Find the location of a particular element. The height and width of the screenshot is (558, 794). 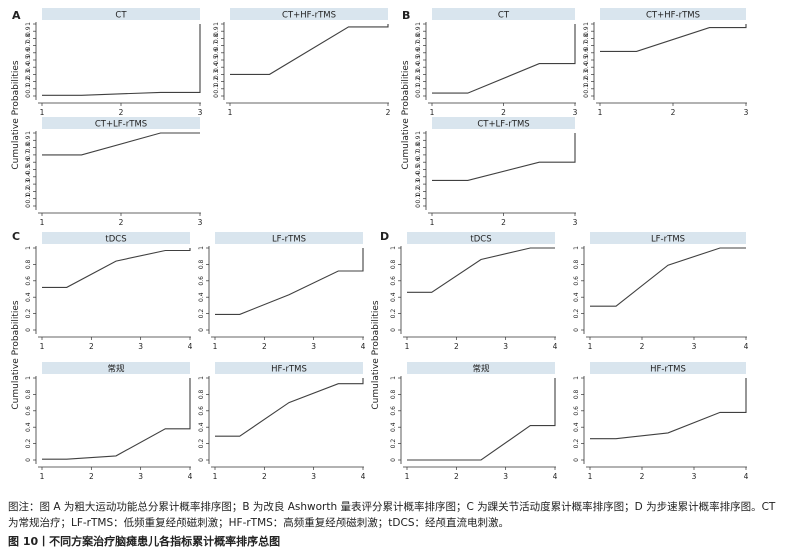

panel-letter: A is located at coordinates (16, 15).